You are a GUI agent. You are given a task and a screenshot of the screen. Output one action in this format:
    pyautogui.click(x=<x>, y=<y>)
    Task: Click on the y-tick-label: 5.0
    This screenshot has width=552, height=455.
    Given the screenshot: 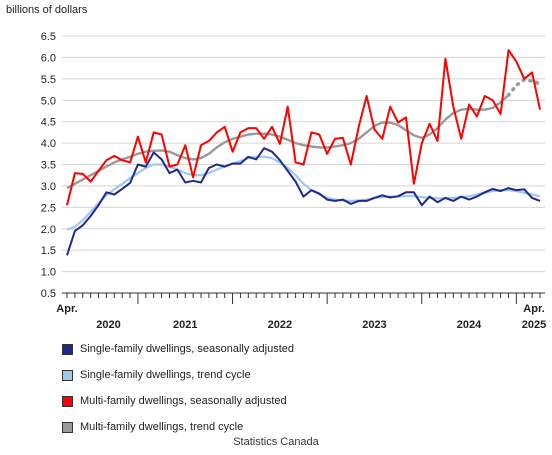 What is the action you would take?
    pyautogui.click(x=48, y=101)
    